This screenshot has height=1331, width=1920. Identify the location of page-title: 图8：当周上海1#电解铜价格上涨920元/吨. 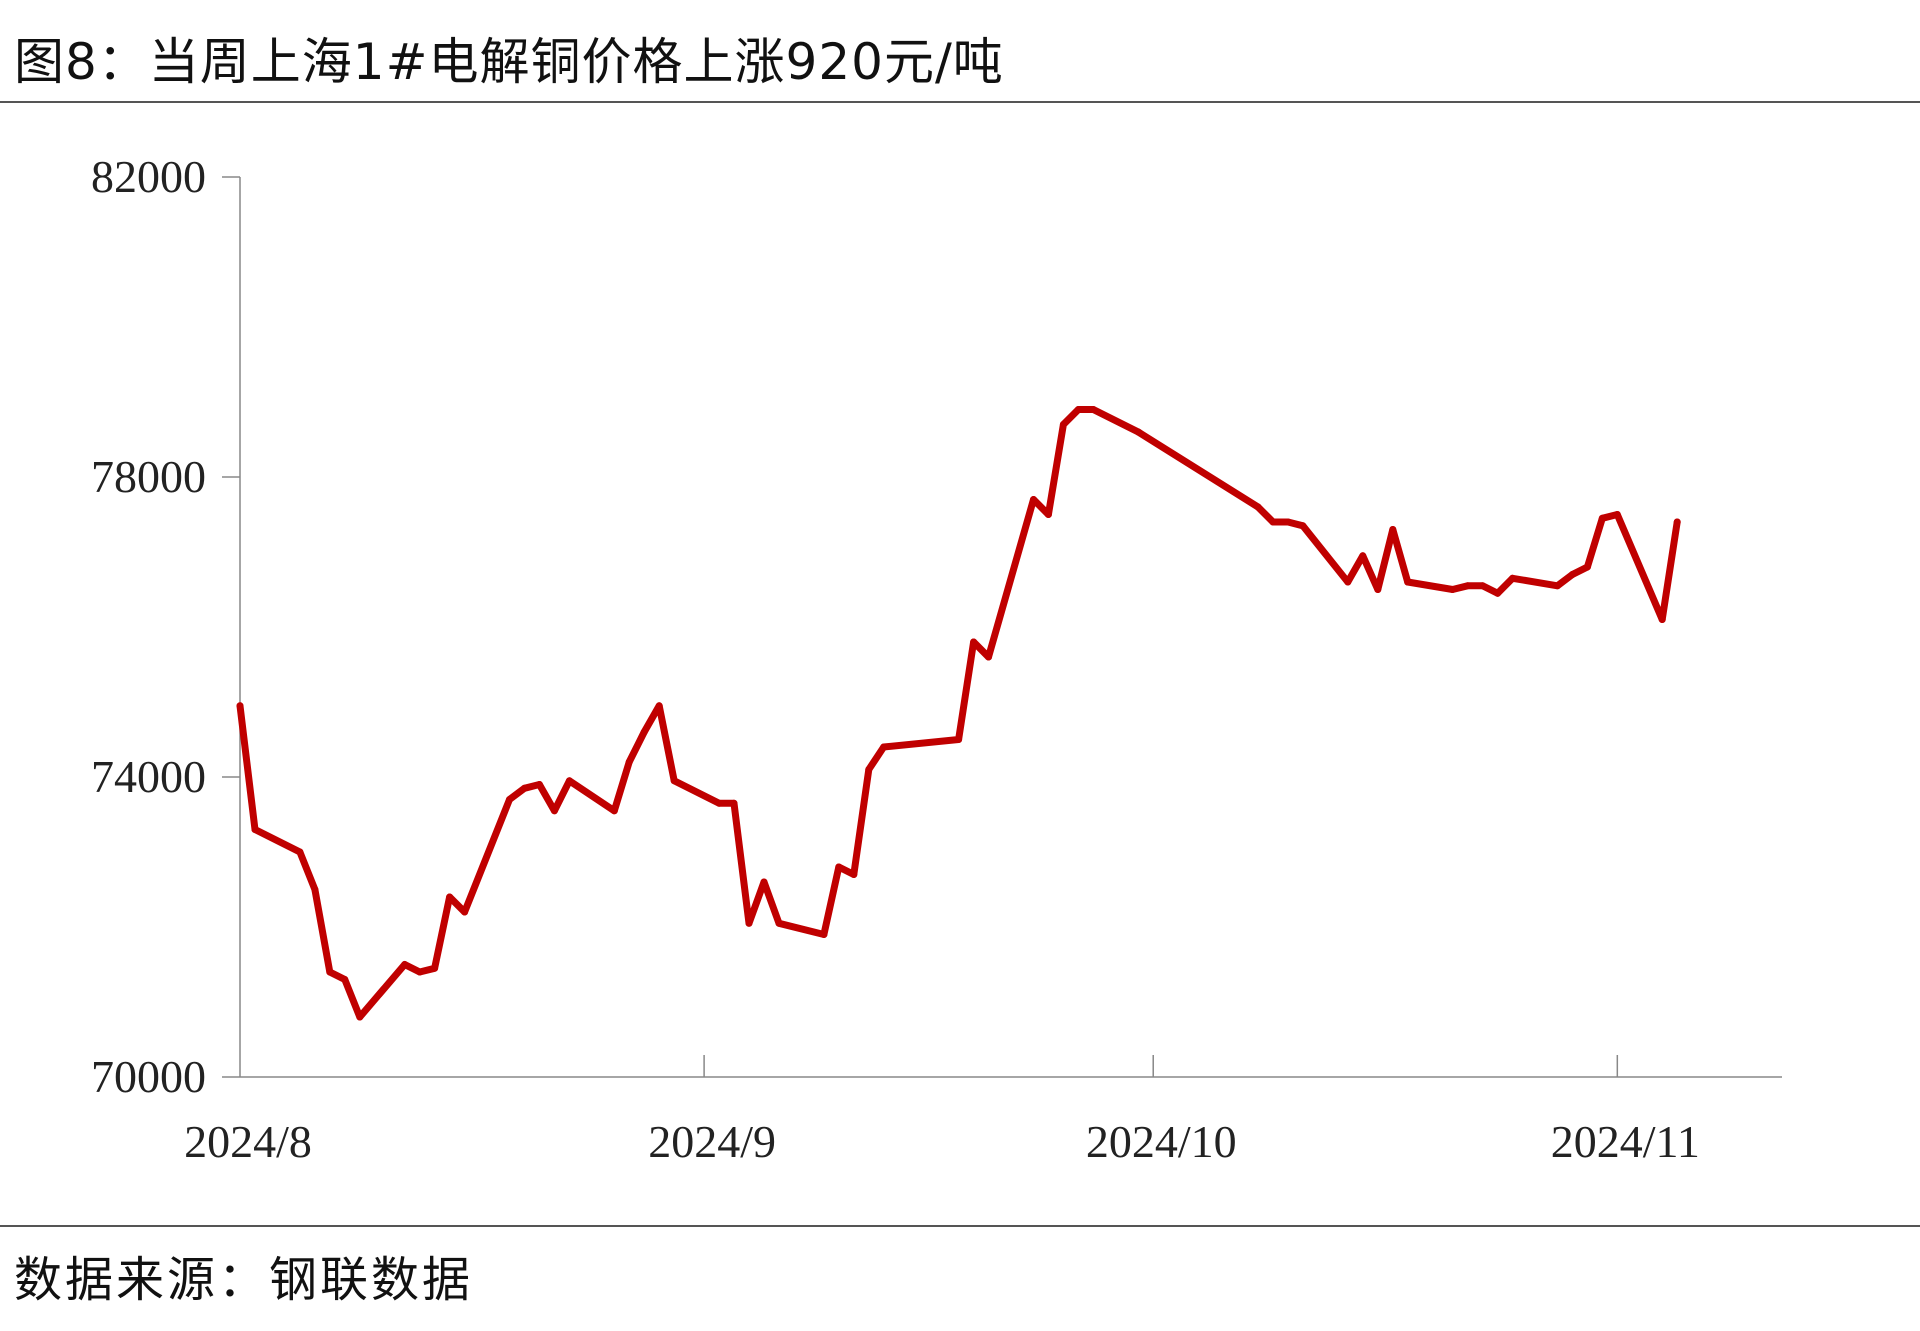
(509, 62).